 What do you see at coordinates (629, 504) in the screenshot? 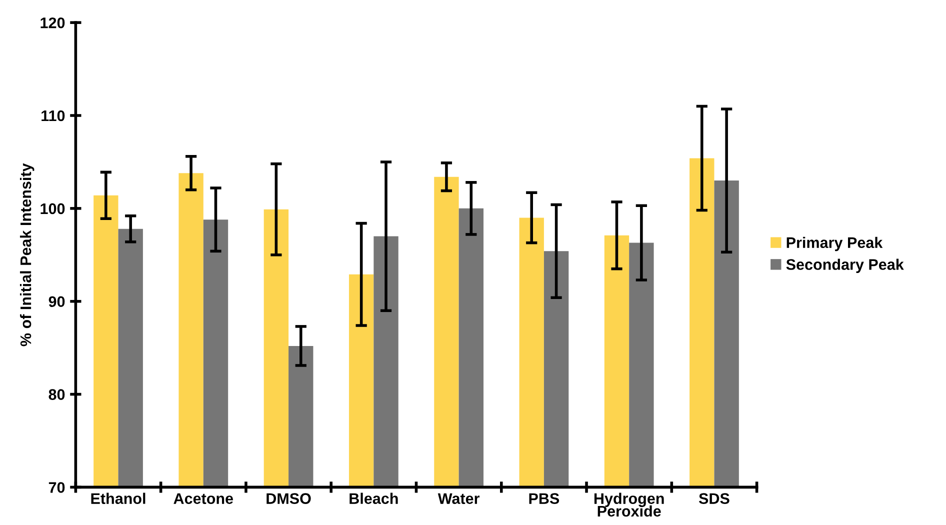
I see `x-tick-label: Hydrogen Peroxide` at bounding box center [629, 504].